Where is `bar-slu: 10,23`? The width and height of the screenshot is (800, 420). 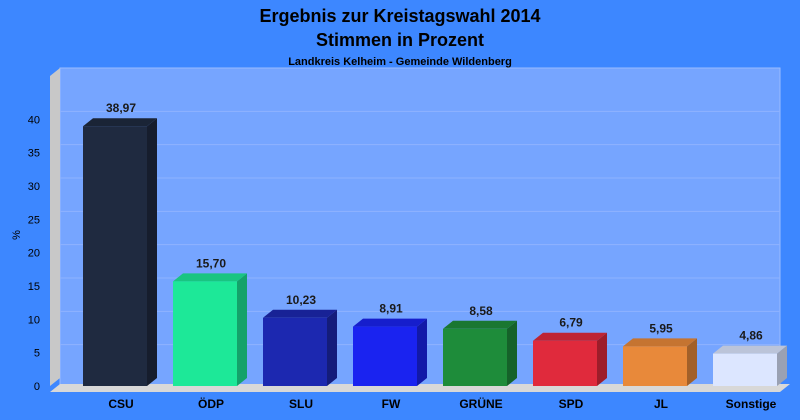
bar-slu: 10,23 is located at coordinates (300, 339).